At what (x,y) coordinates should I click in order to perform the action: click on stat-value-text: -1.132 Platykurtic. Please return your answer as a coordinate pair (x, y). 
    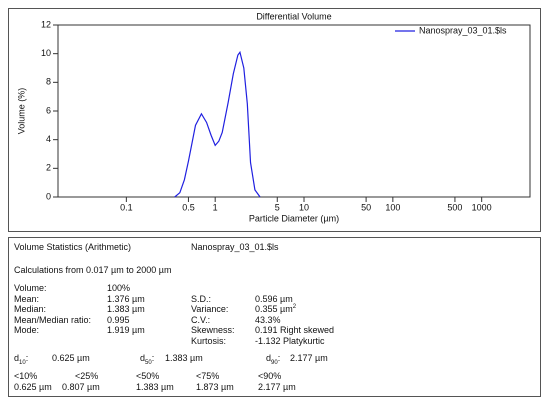
    Looking at the image, I should click on (290, 341).